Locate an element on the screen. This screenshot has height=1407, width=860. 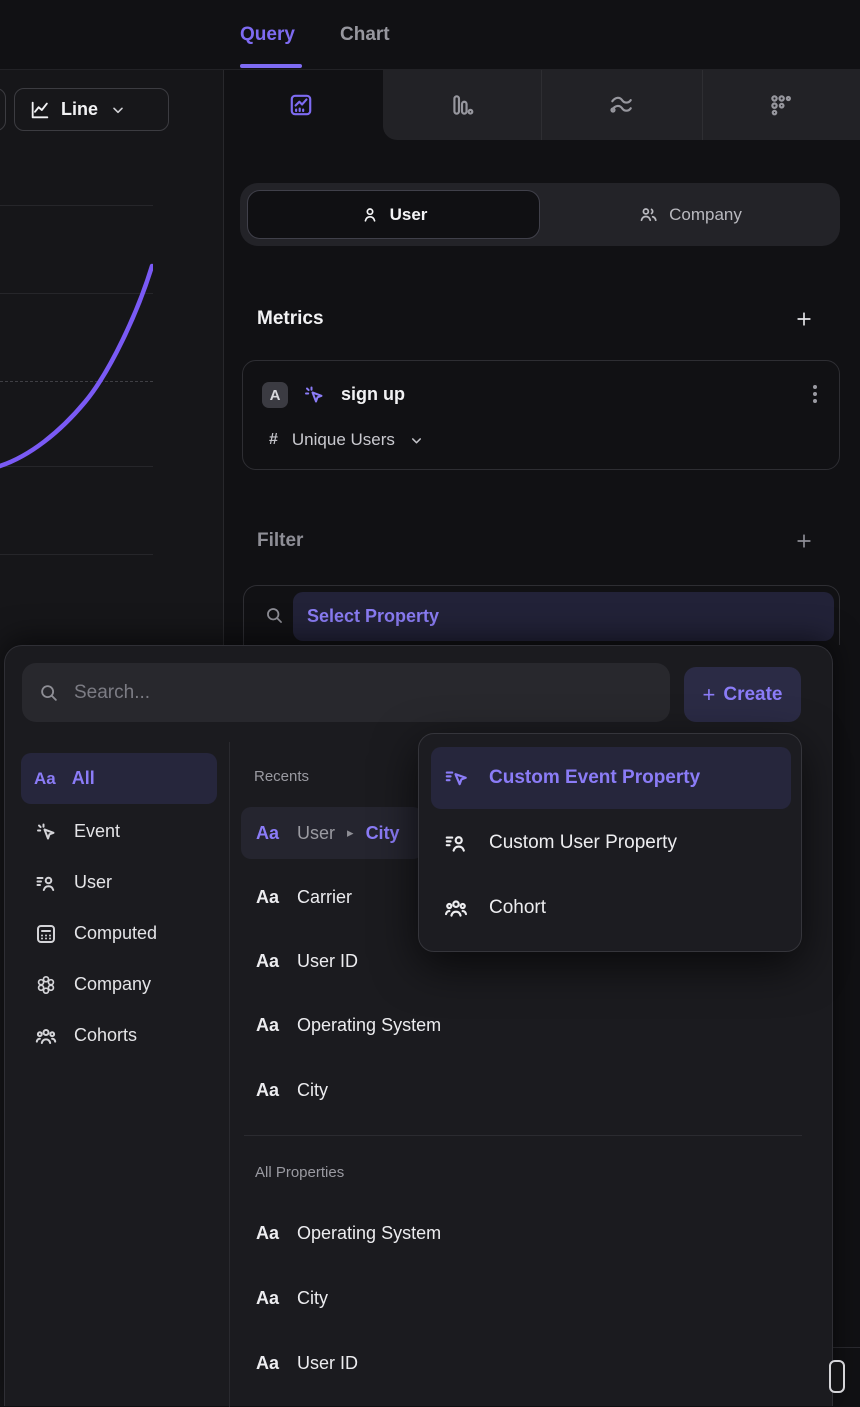
search-icon is located at coordinates (274, 615).